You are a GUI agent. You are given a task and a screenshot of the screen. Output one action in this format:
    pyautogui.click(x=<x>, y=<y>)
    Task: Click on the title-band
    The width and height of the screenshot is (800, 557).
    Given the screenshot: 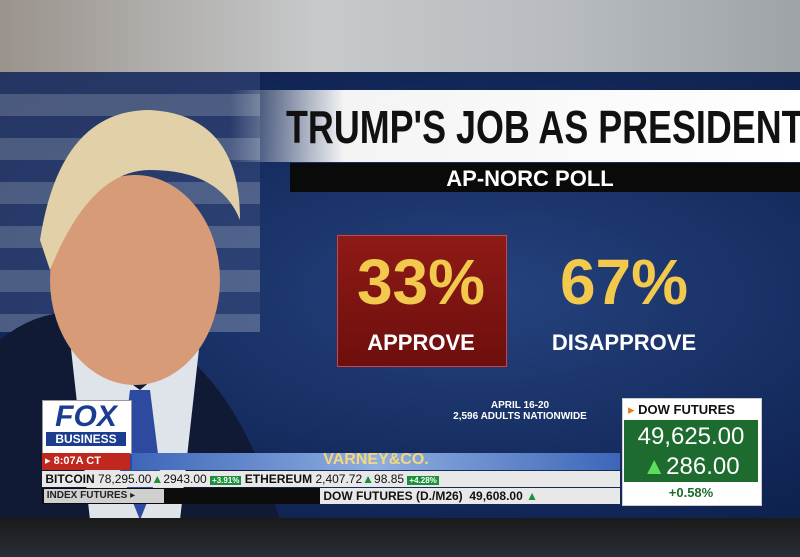 What is the action you would take?
    pyautogui.click(x=515, y=126)
    